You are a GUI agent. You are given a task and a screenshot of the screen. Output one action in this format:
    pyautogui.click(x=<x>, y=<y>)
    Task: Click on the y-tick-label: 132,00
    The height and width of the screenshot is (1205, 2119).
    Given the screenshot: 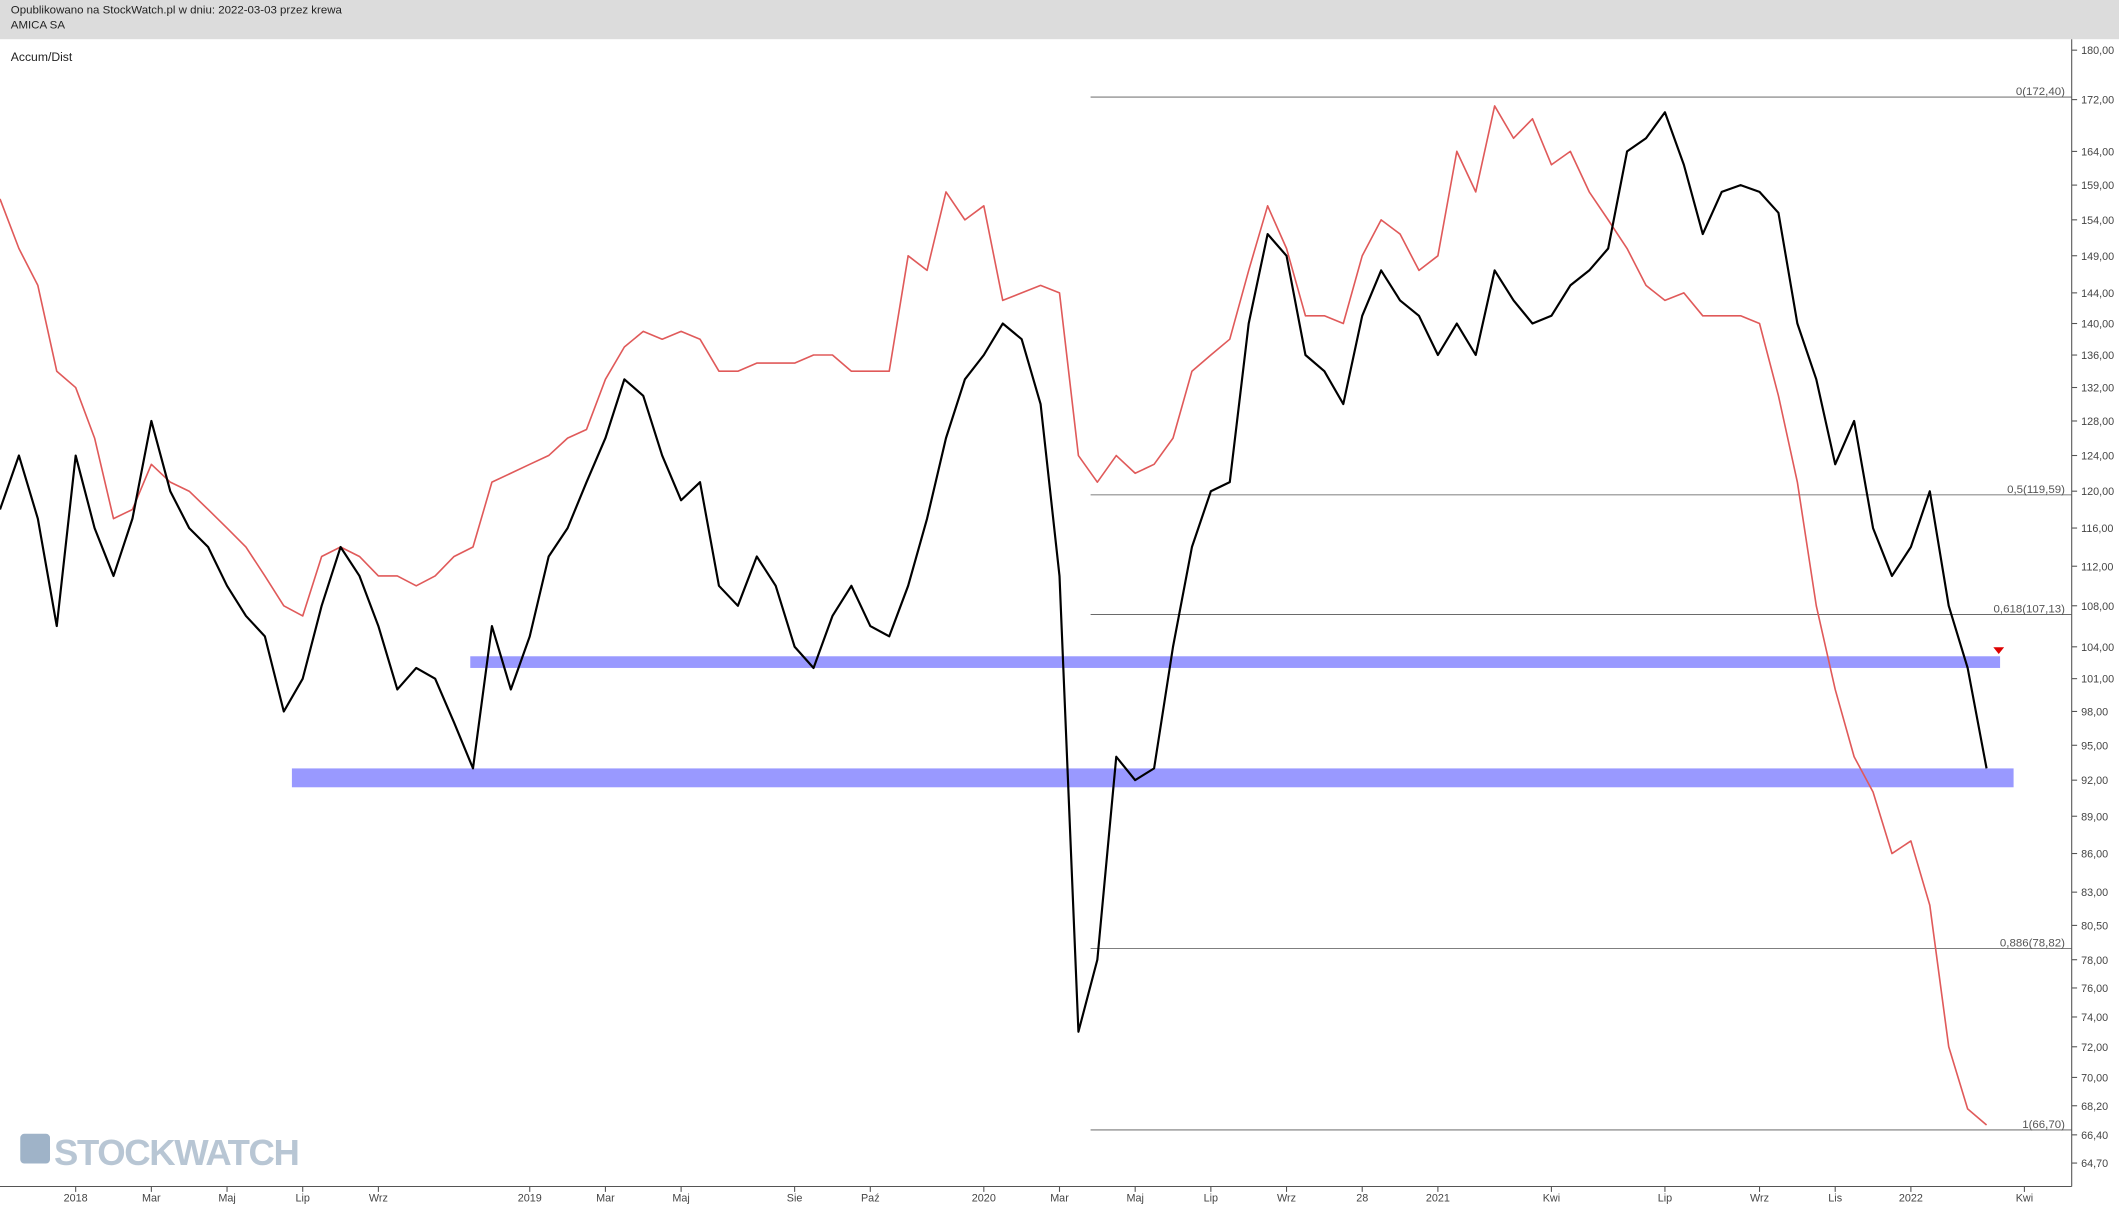 What is the action you would take?
    pyautogui.click(x=2097, y=389)
    